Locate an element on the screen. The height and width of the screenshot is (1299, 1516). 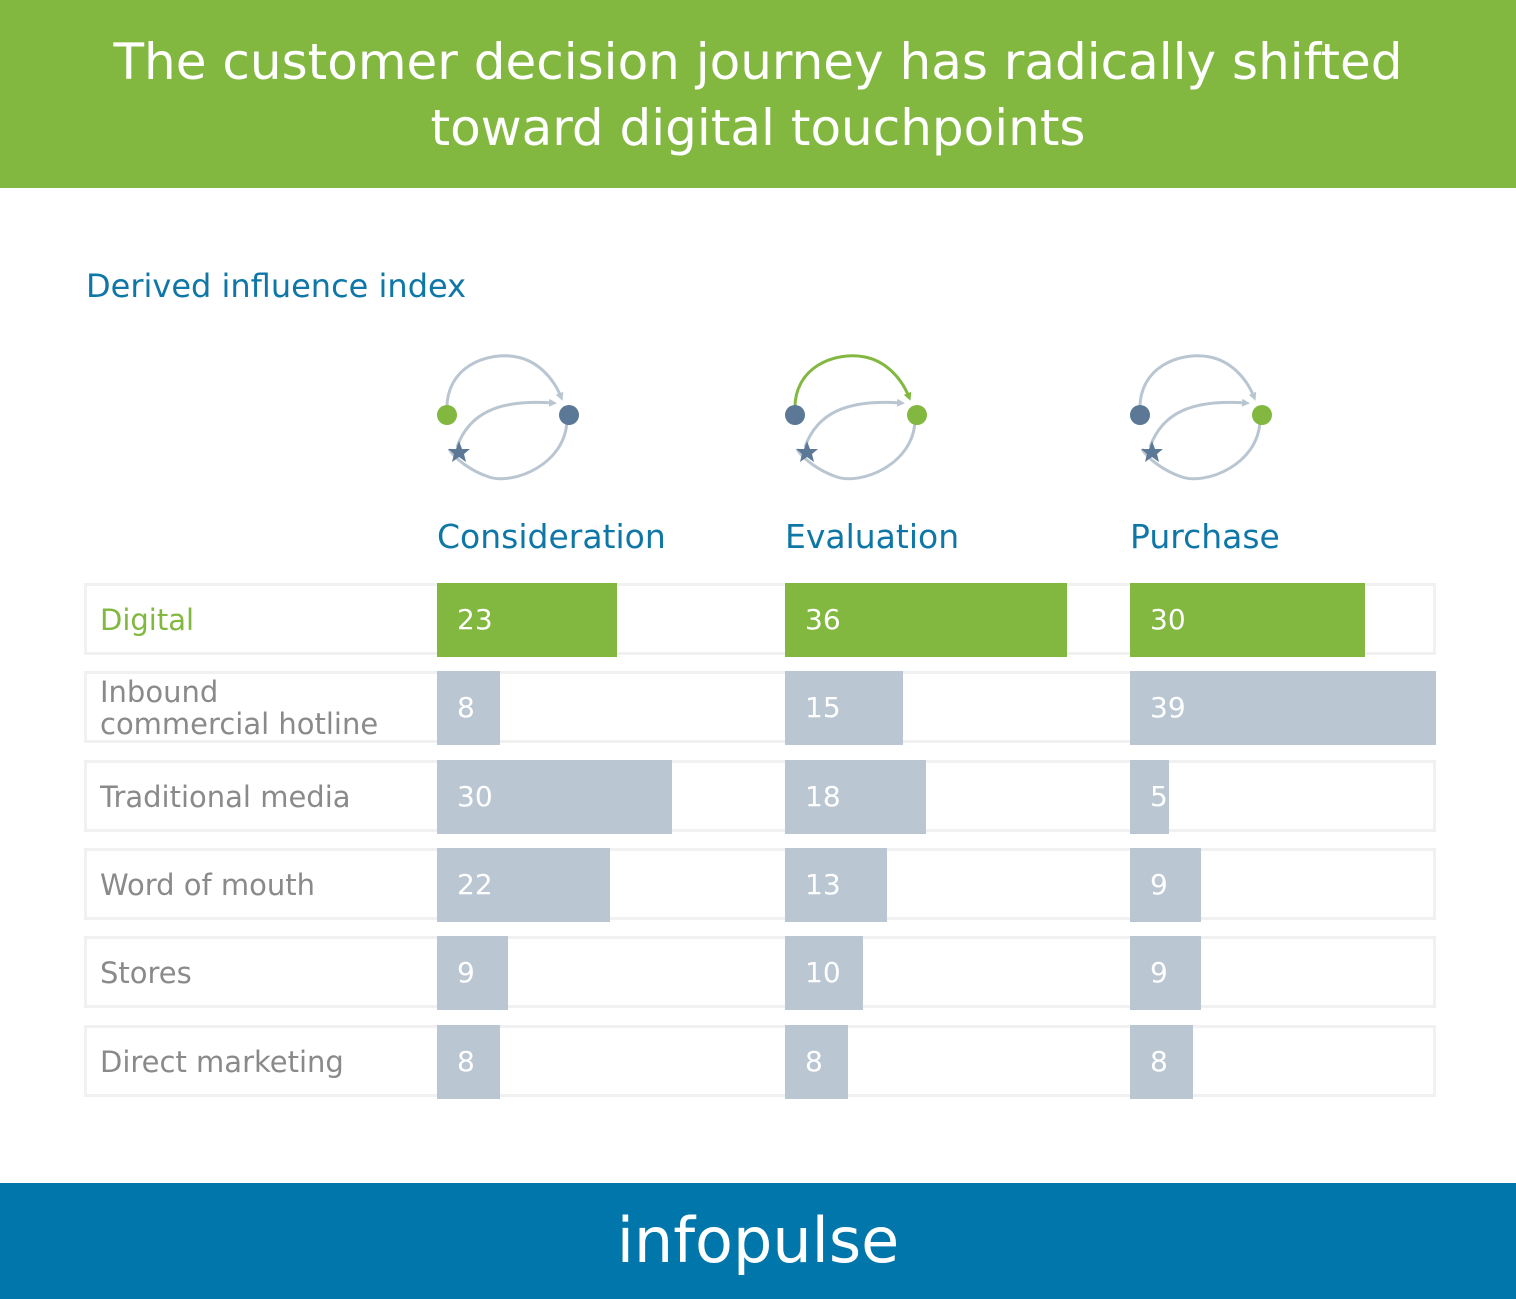
row-label-line: Inbound is located at coordinates (159, 692).